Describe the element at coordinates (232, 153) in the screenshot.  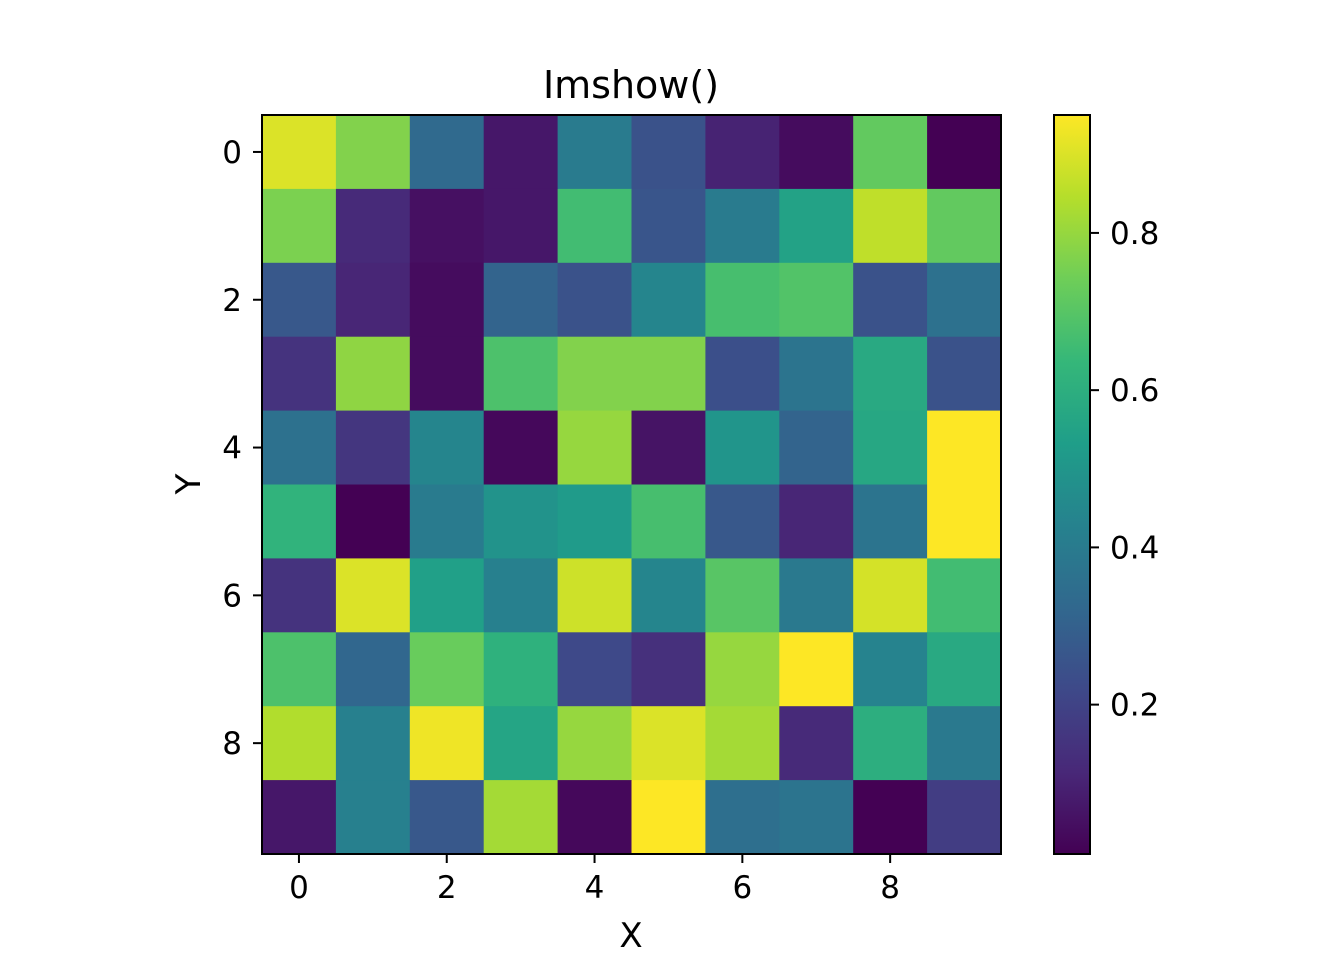
I see `y-tick-label: 0` at that location.